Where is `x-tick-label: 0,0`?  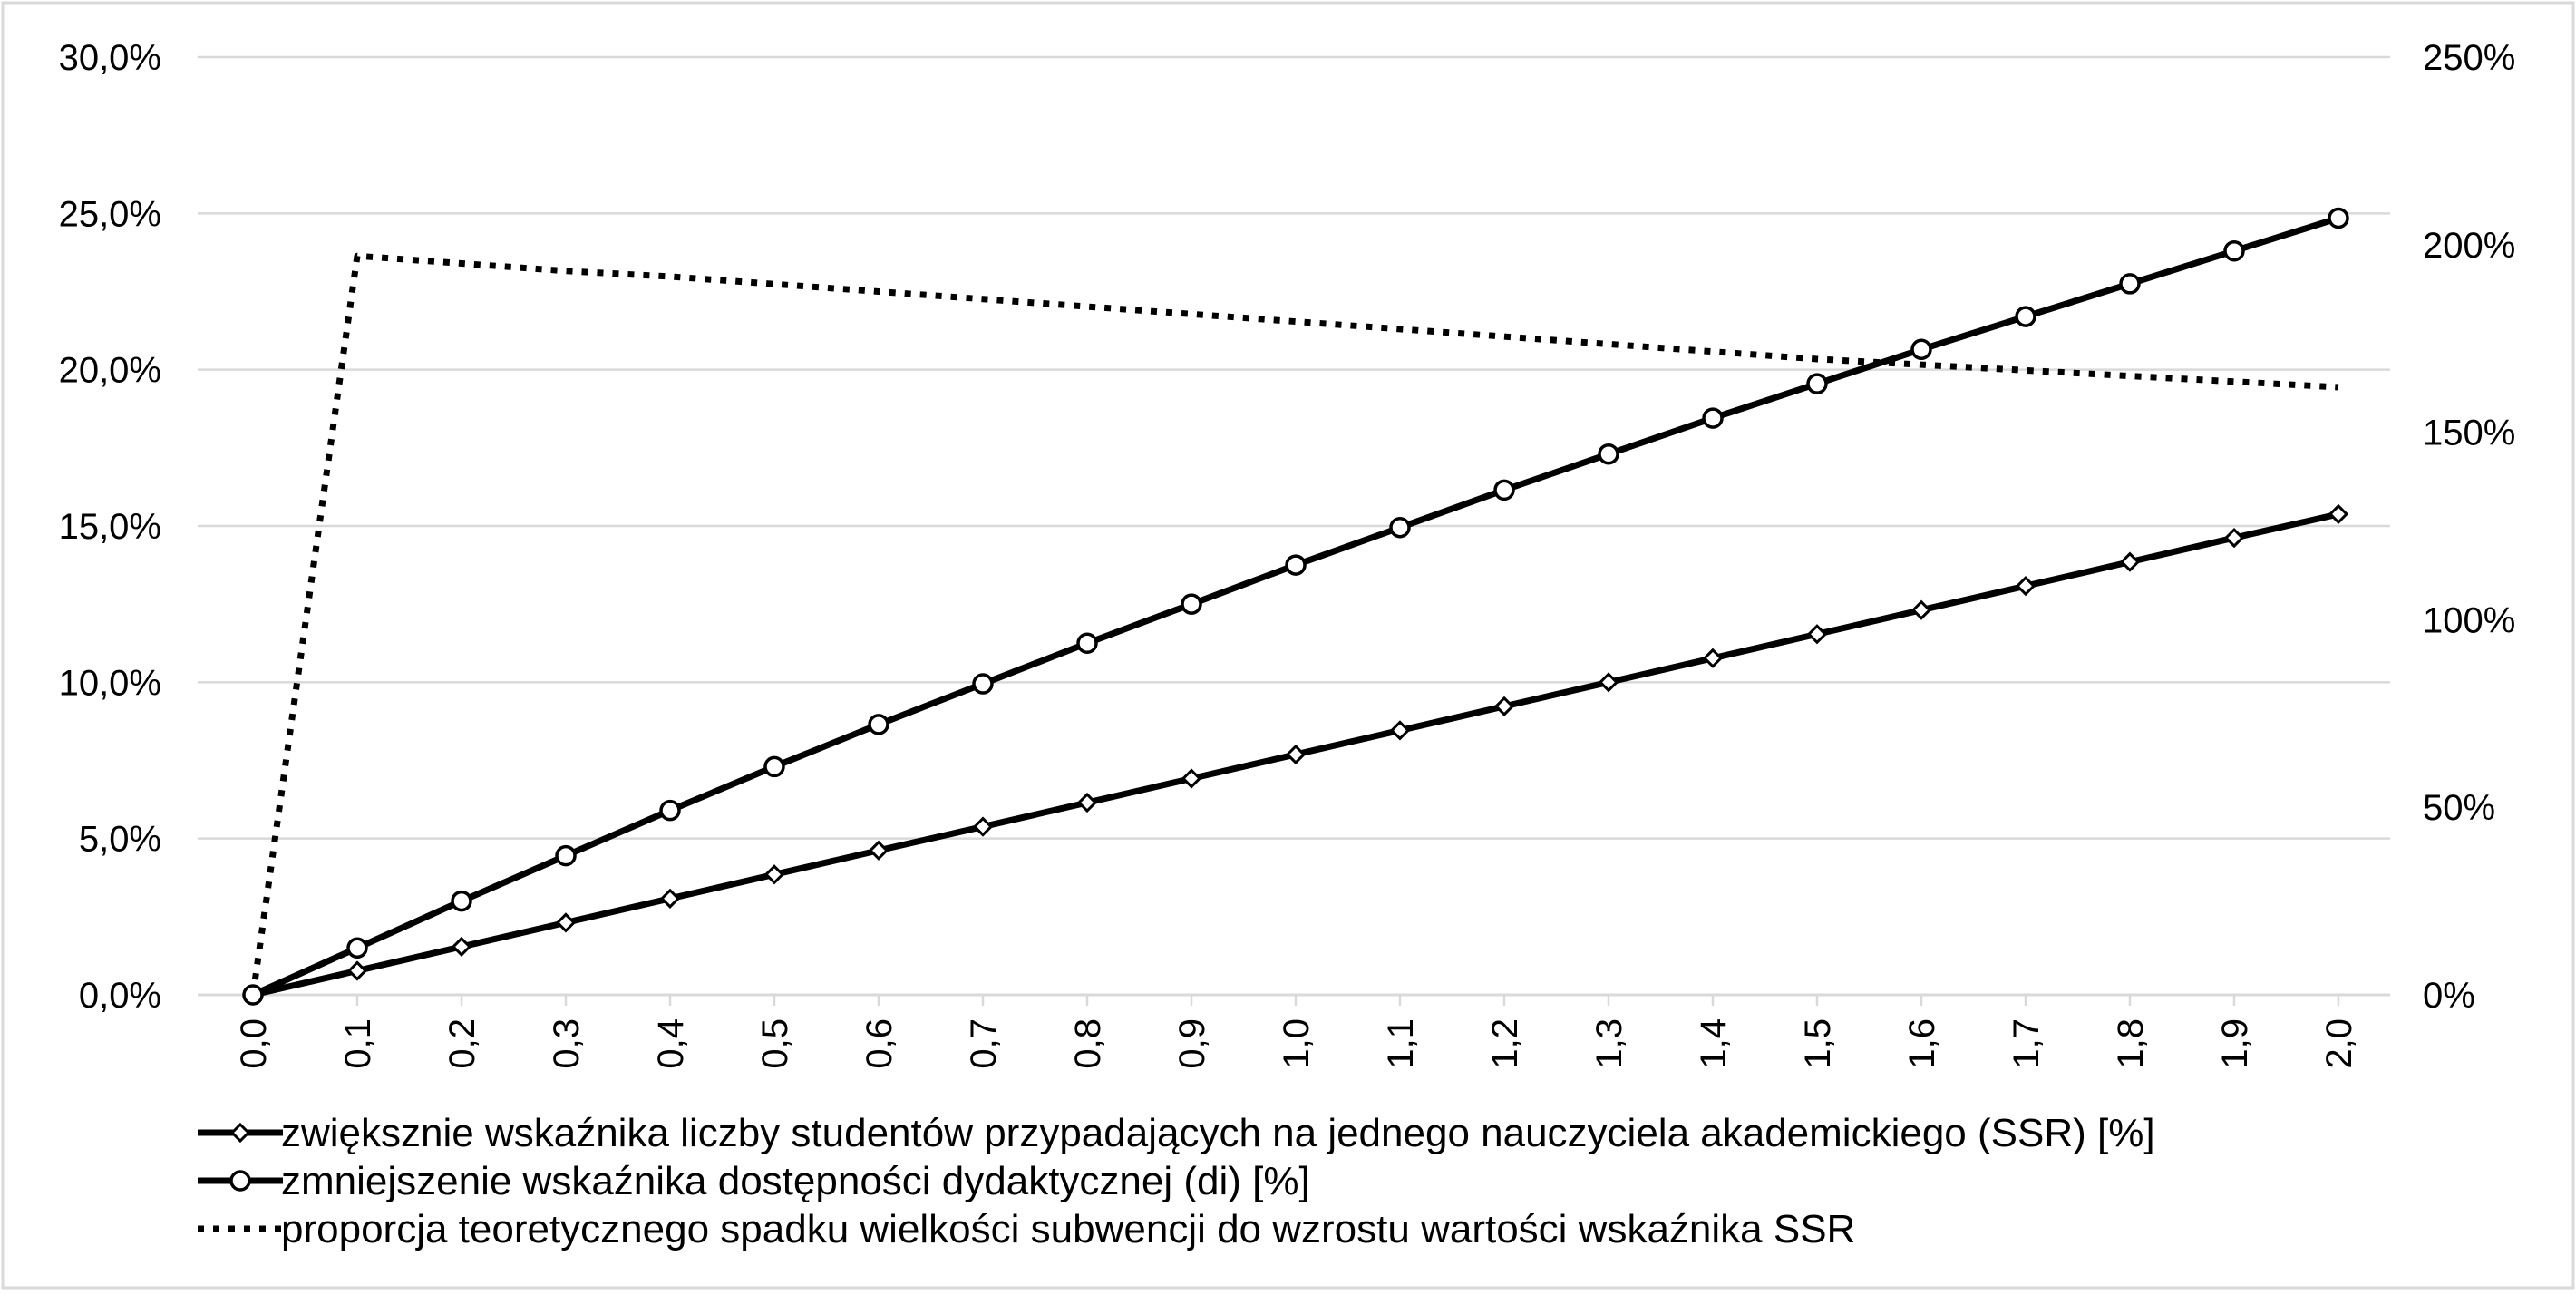
x-tick-label: 0,0 is located at coordinates (254, 1043).